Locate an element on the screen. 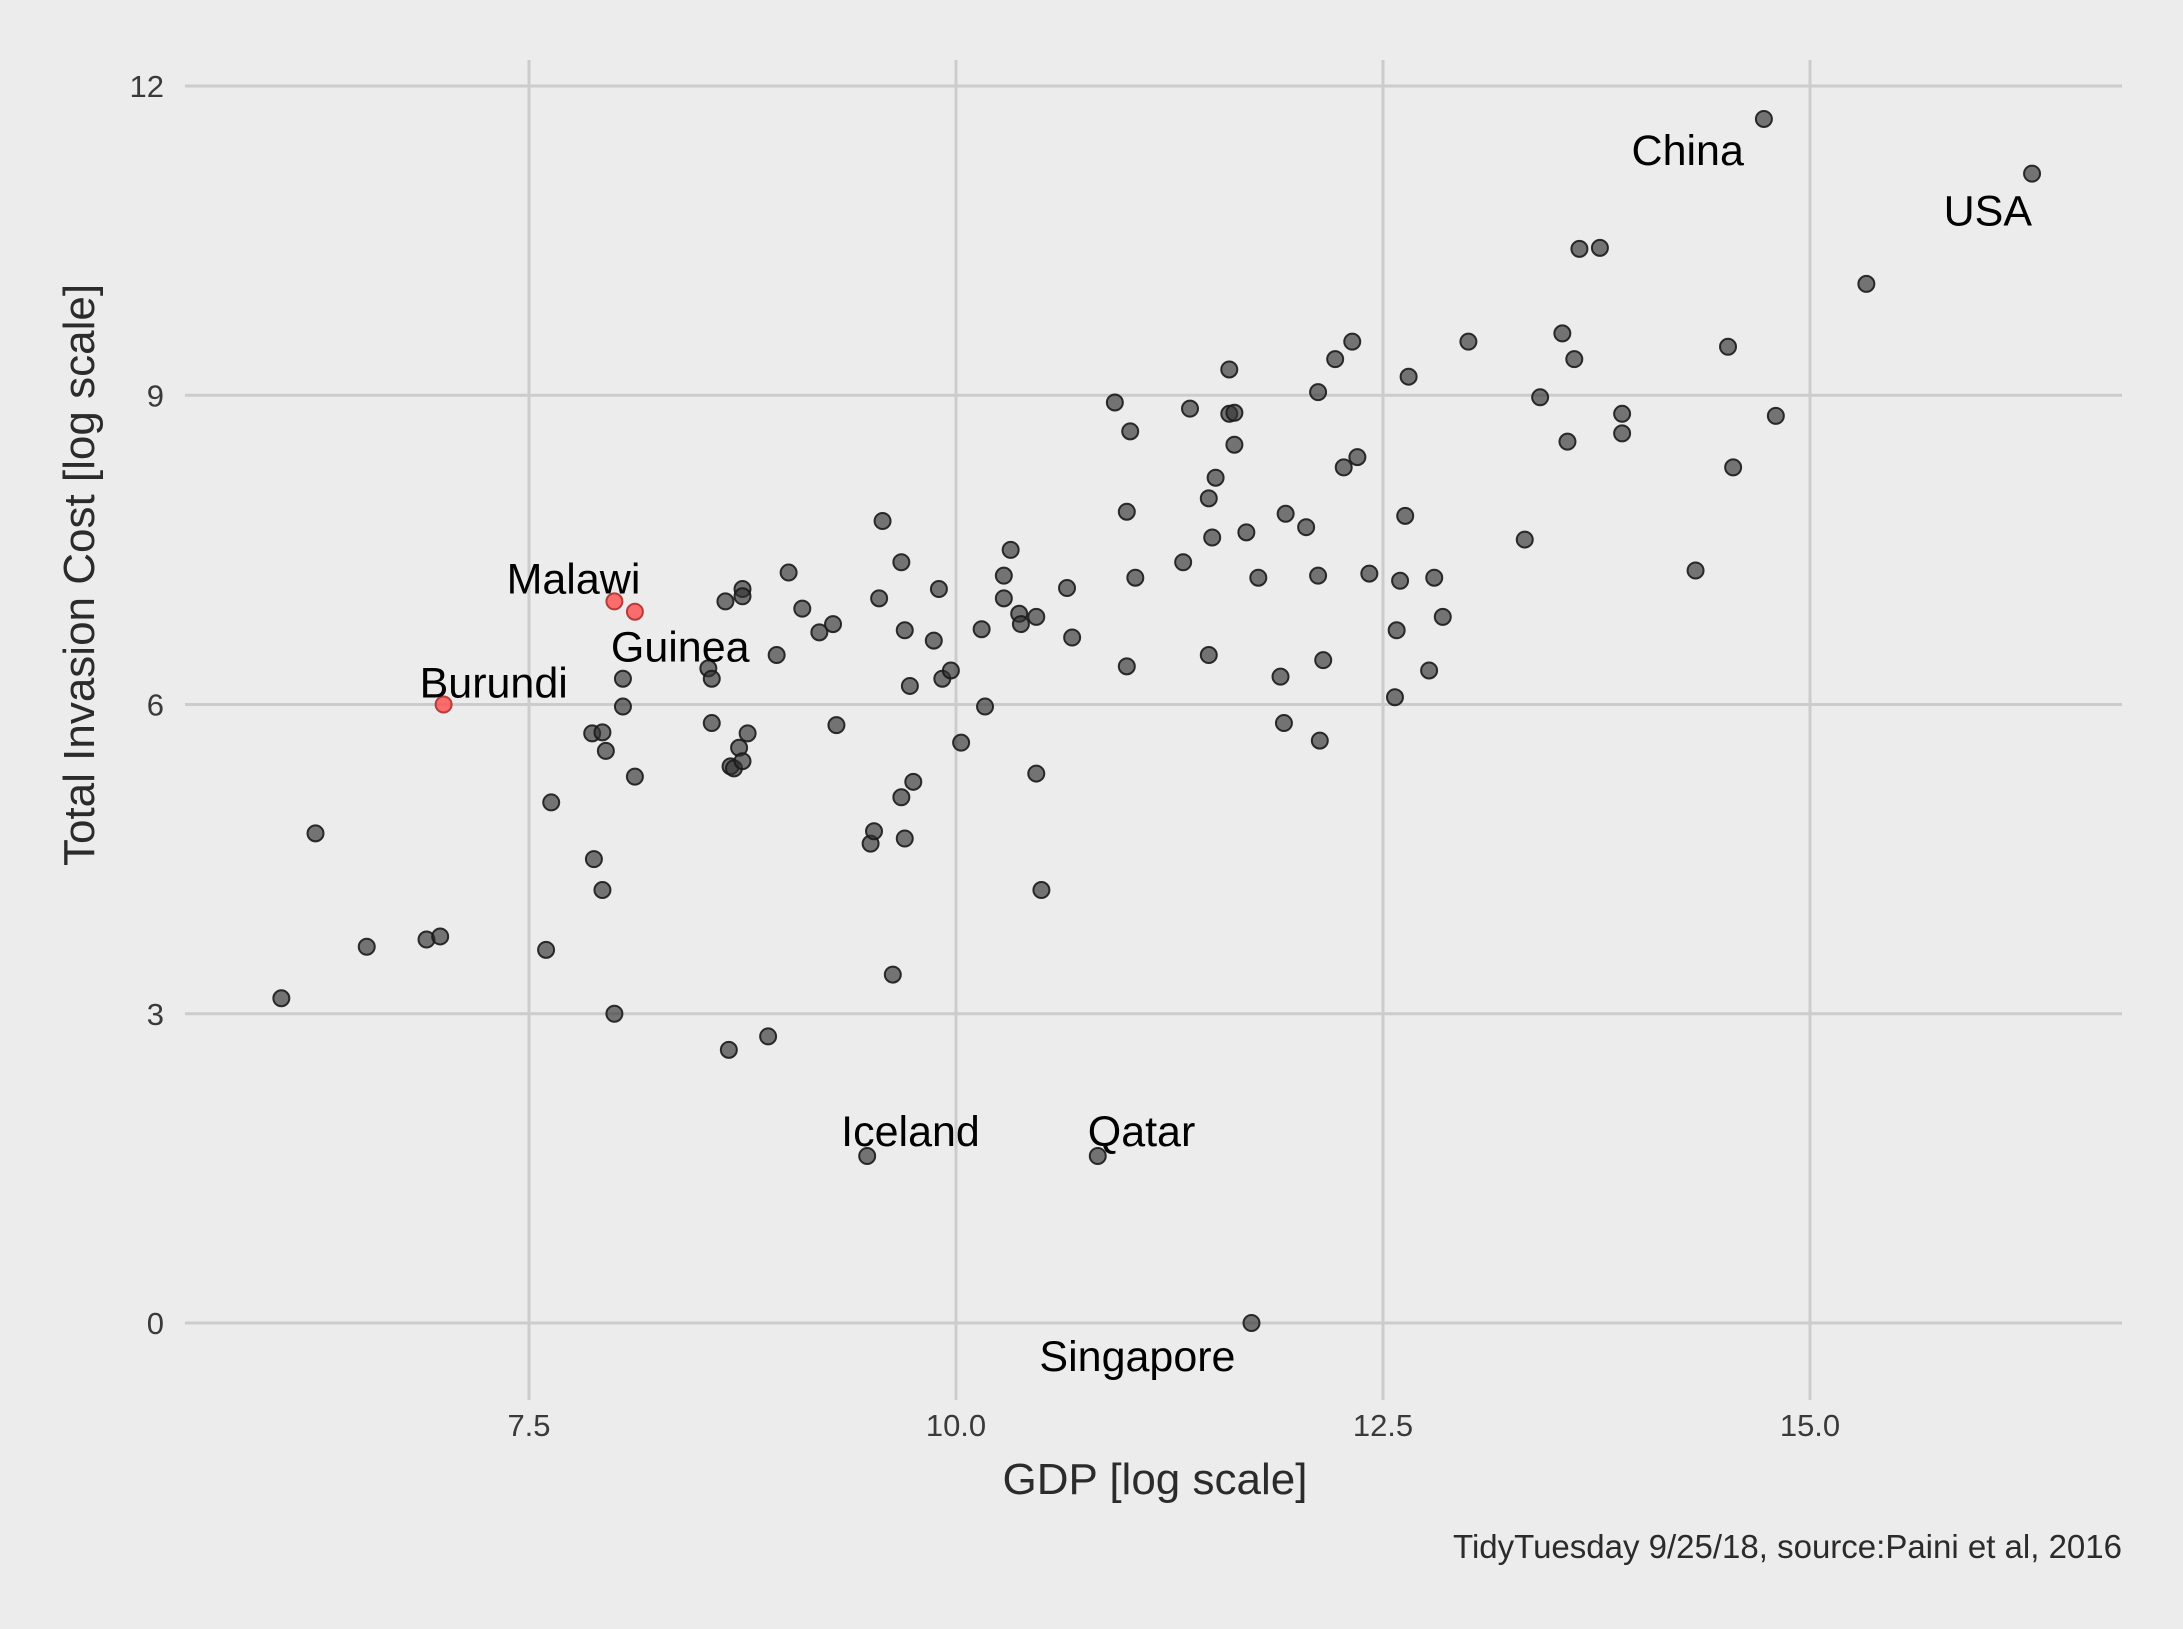  point-label: Guinea is located at coordinates (680, 648).